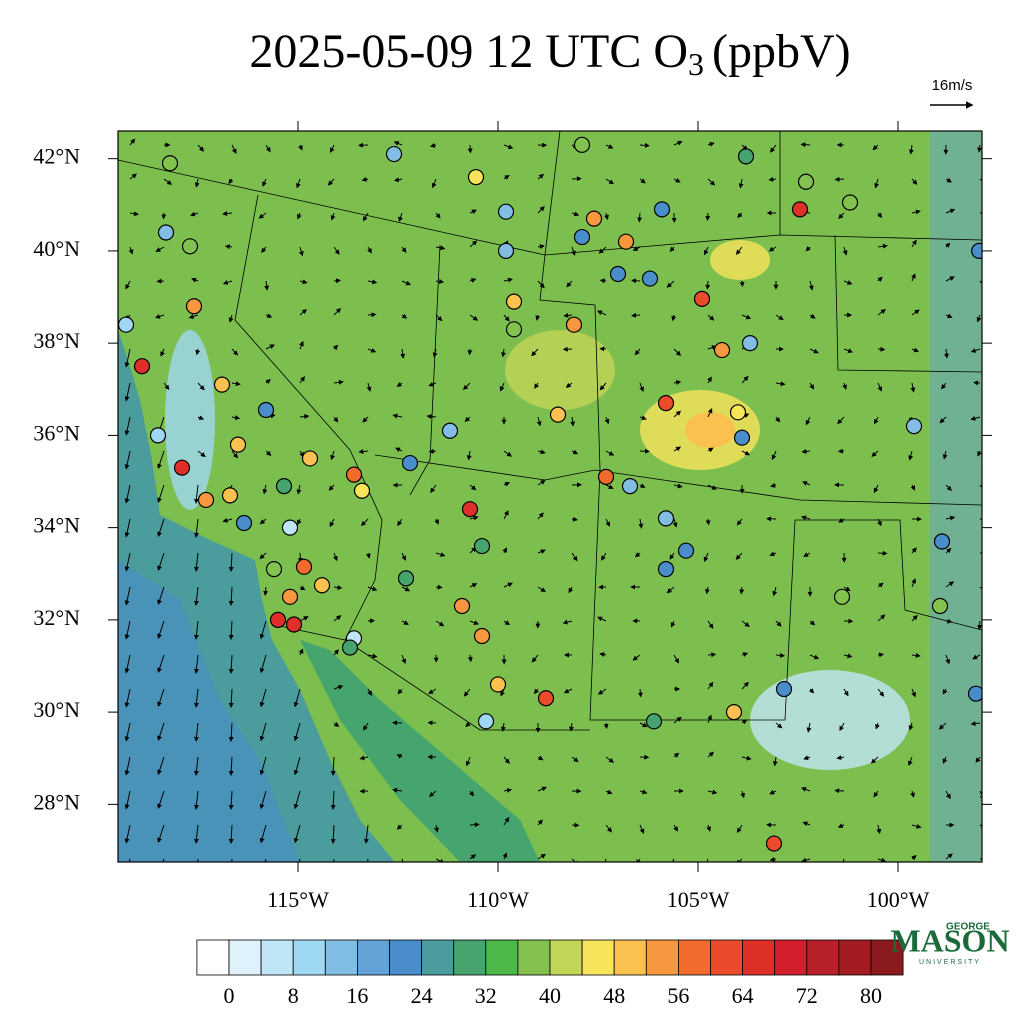 Image resolution: width=1024 pixels, height=1029 pixels. I want to click on logo-bottom: UNIVERSITY, so click(950, 962).